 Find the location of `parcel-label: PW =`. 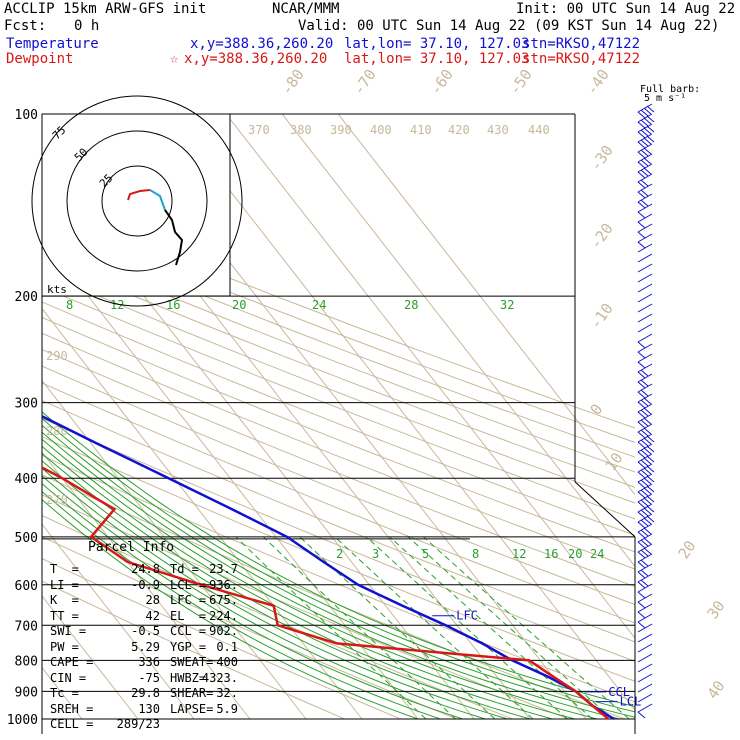

parcel-label: PW = is located at coordinates (64, 646).